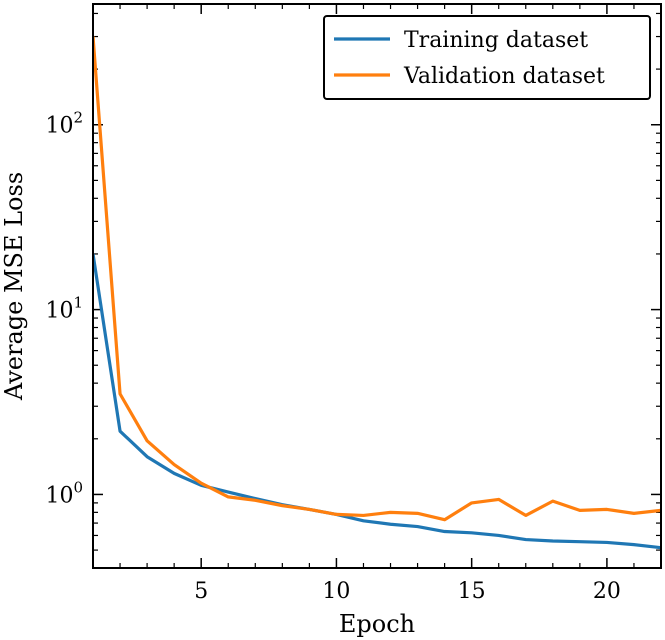  I want to click on legend-label: Training dataset, so click(496, 40).